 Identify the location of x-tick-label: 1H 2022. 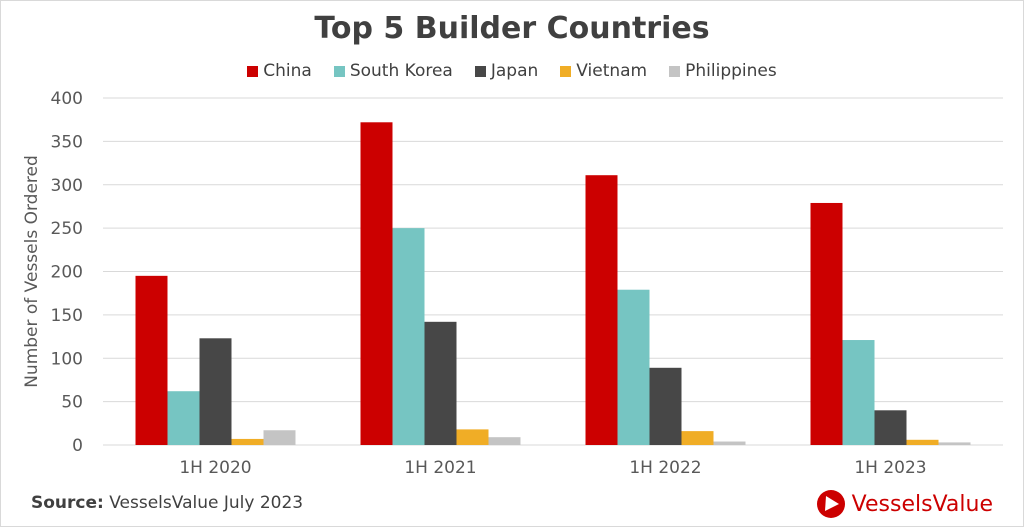
(665, 468).